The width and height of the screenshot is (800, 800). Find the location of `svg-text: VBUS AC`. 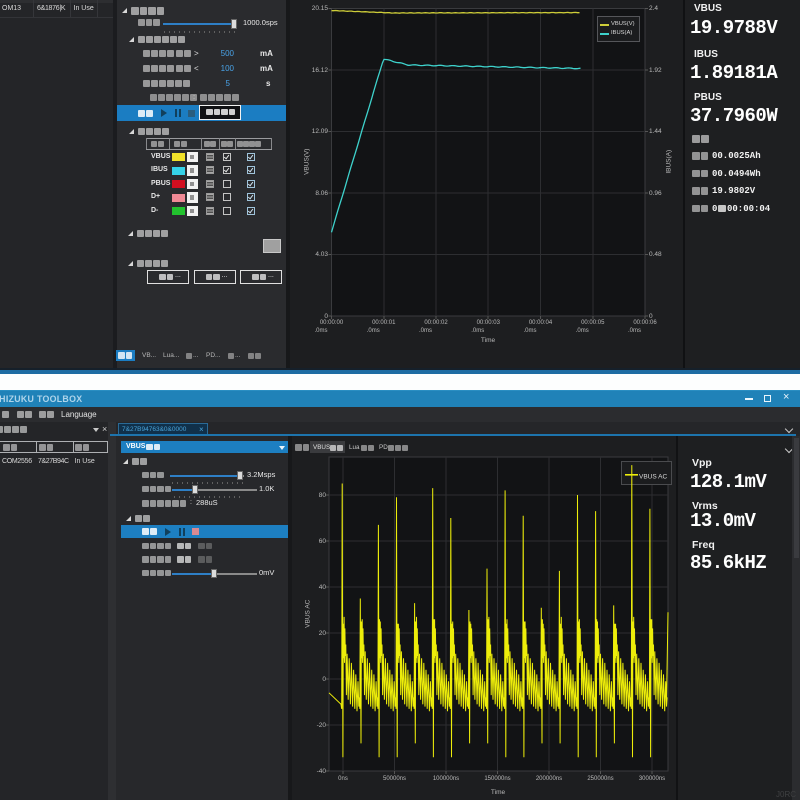

svg-text: VBUS AC is located at coordinates (653, 477).